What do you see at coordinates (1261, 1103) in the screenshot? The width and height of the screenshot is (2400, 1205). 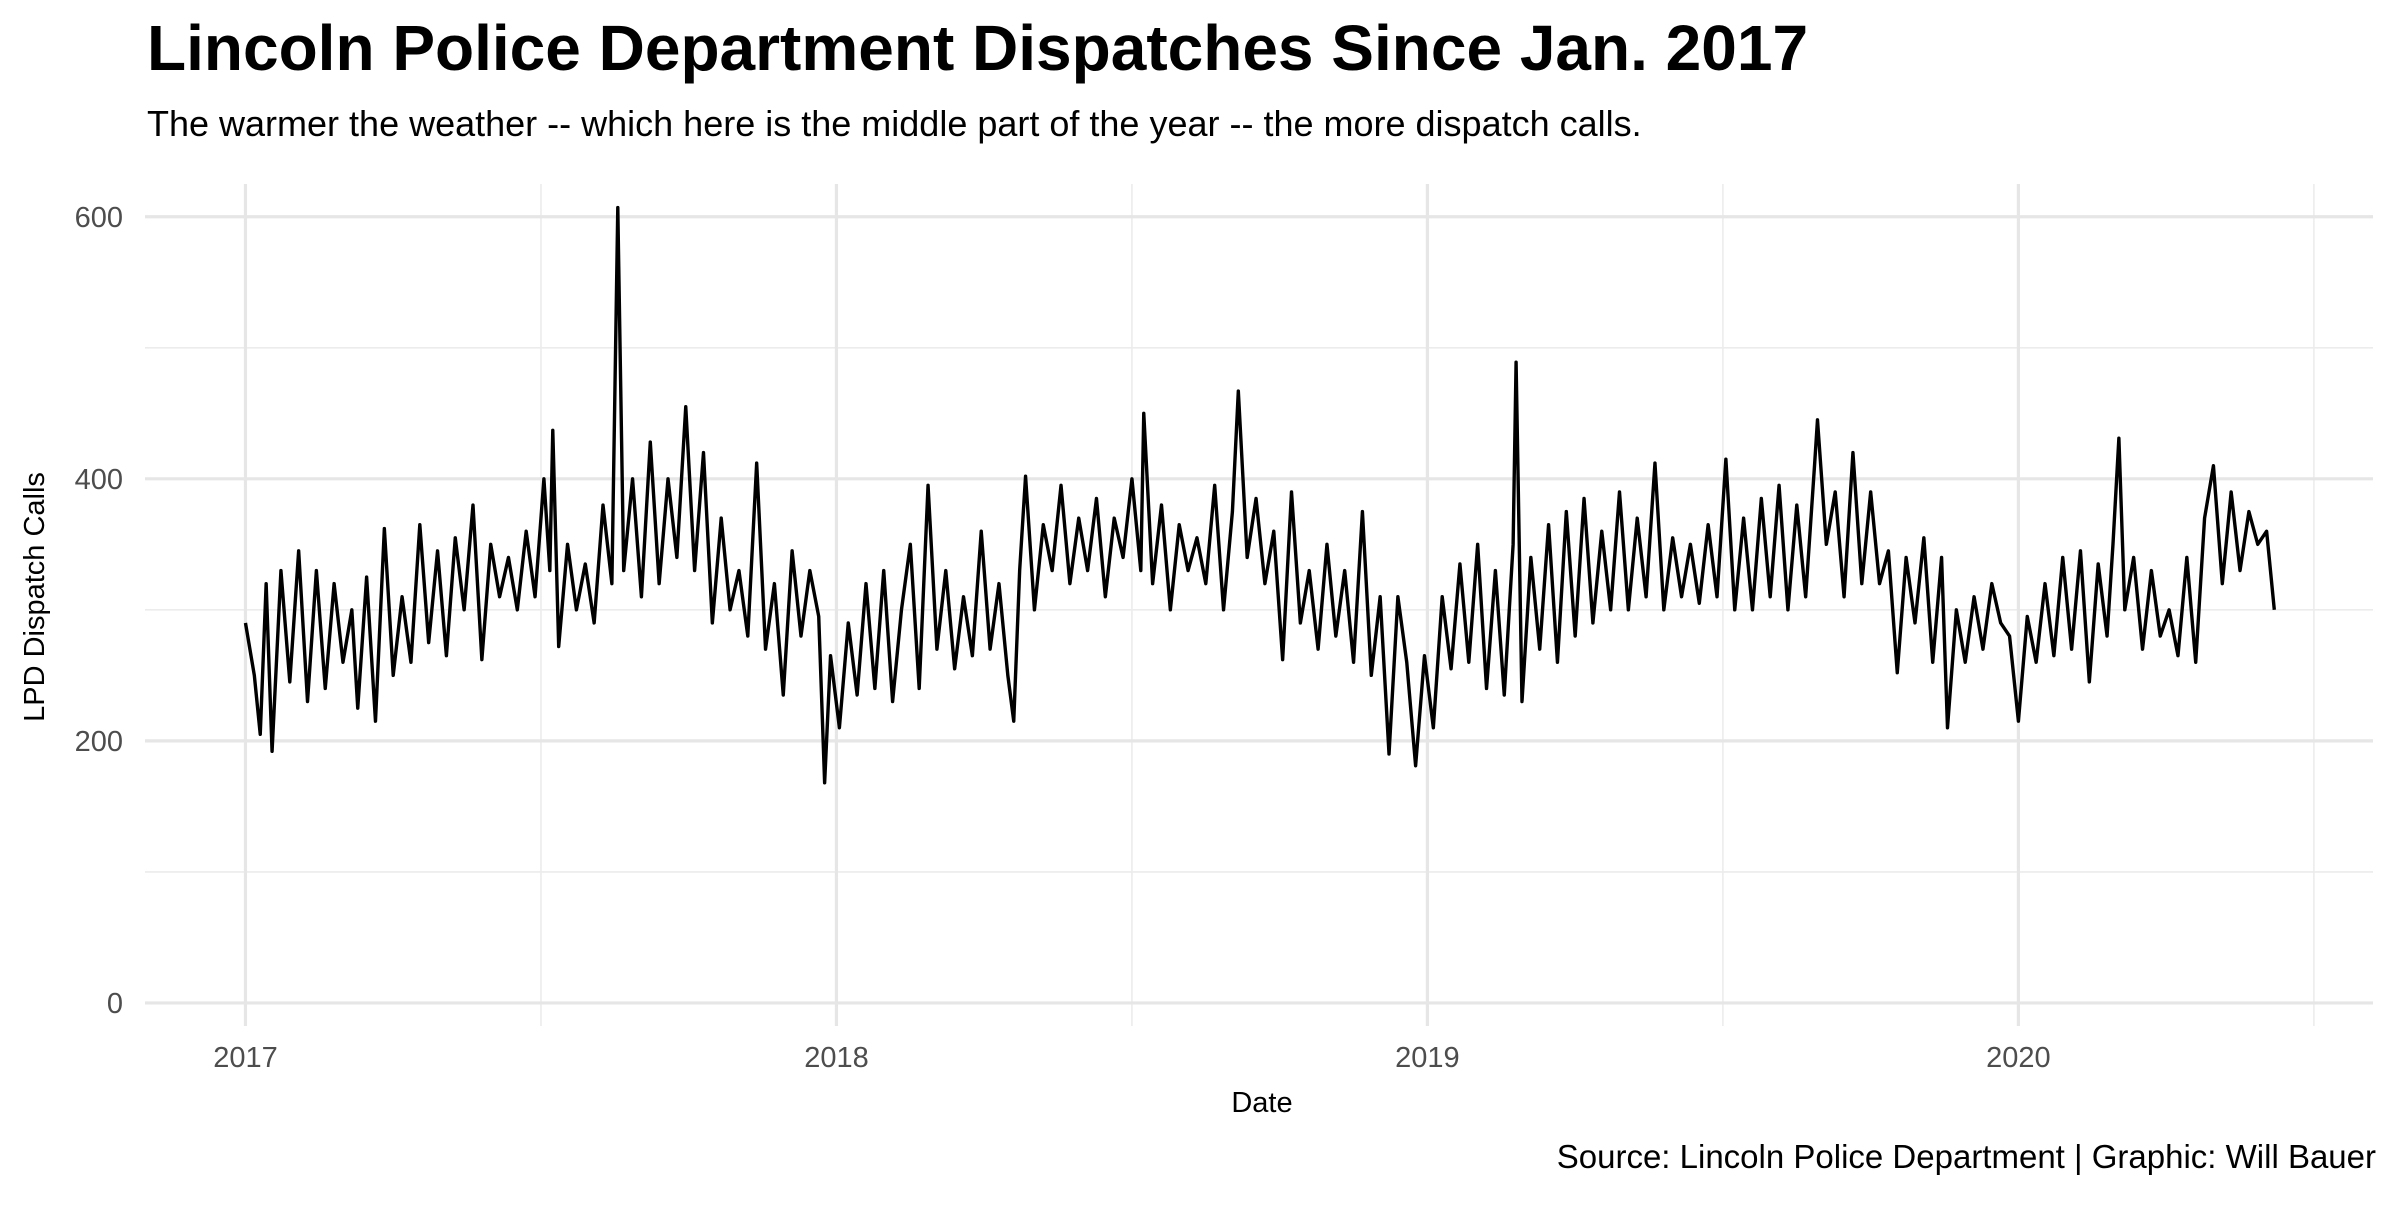 I see `x-axis-label: Date` at bounding box center [1261, 1103].